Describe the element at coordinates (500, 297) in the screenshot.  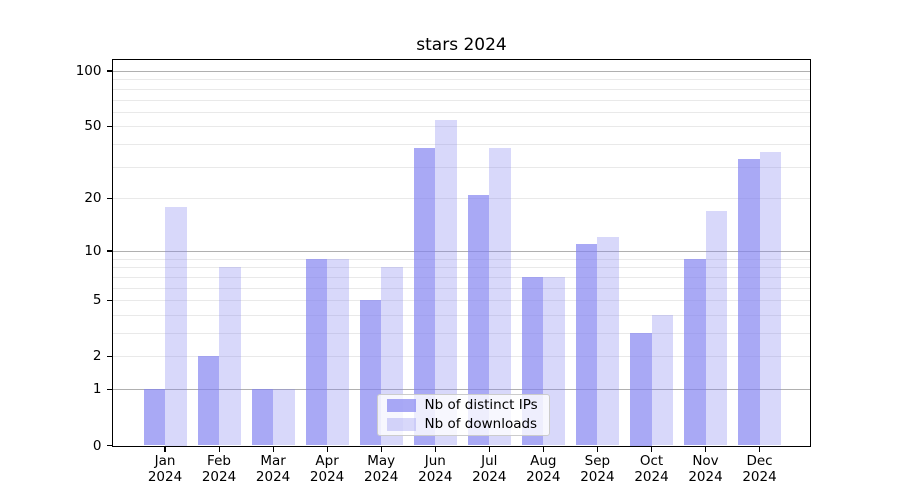
I see `bar-downloads-jul` at that location.